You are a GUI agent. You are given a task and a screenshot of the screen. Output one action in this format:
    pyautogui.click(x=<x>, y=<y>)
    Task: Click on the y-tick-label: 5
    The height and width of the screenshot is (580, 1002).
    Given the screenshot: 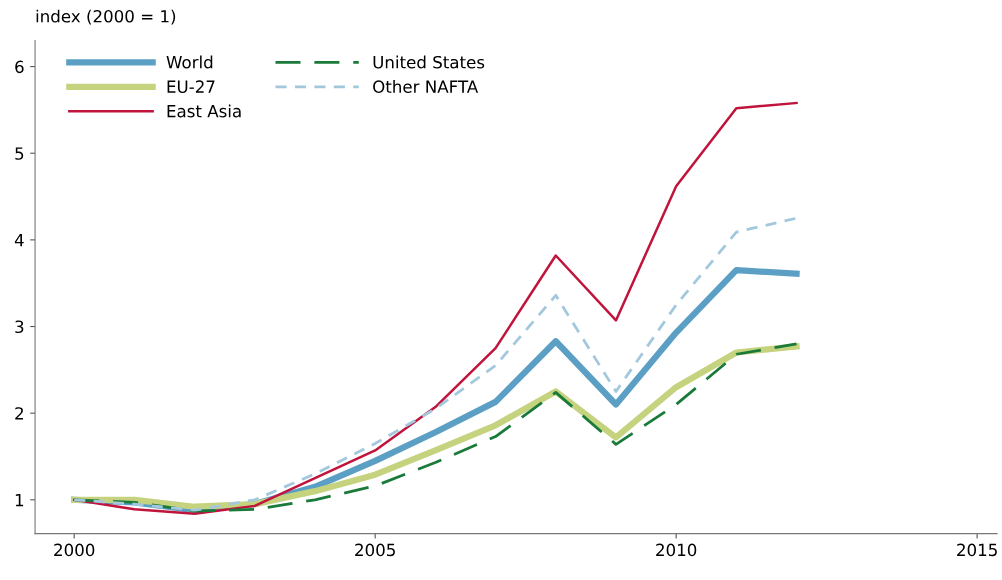 What is the action you would take?
    pyautogui.click(x=19, y=153)
    